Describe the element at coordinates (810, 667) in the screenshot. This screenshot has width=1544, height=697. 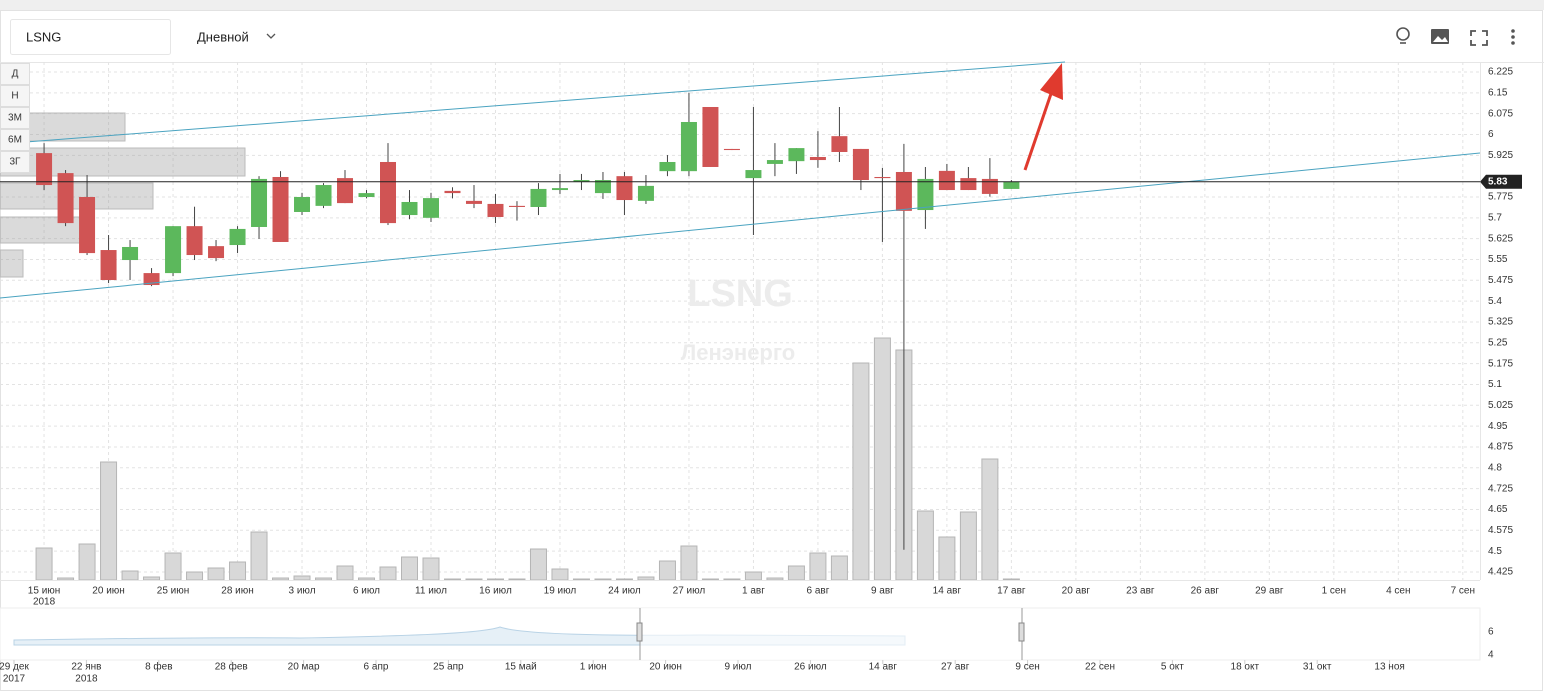
I see `nav-x-label: 26 июл` at that location.